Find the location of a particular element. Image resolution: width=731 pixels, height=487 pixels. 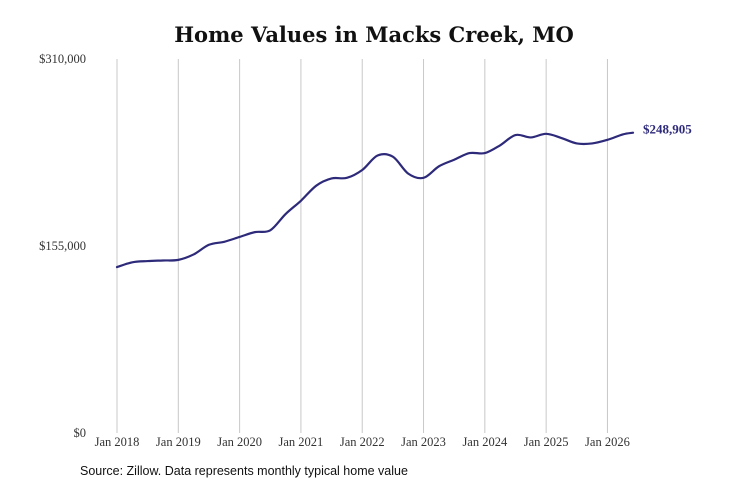

chart-title: Home Values in Macks Creek, MO is located at coordinates (374, 34).